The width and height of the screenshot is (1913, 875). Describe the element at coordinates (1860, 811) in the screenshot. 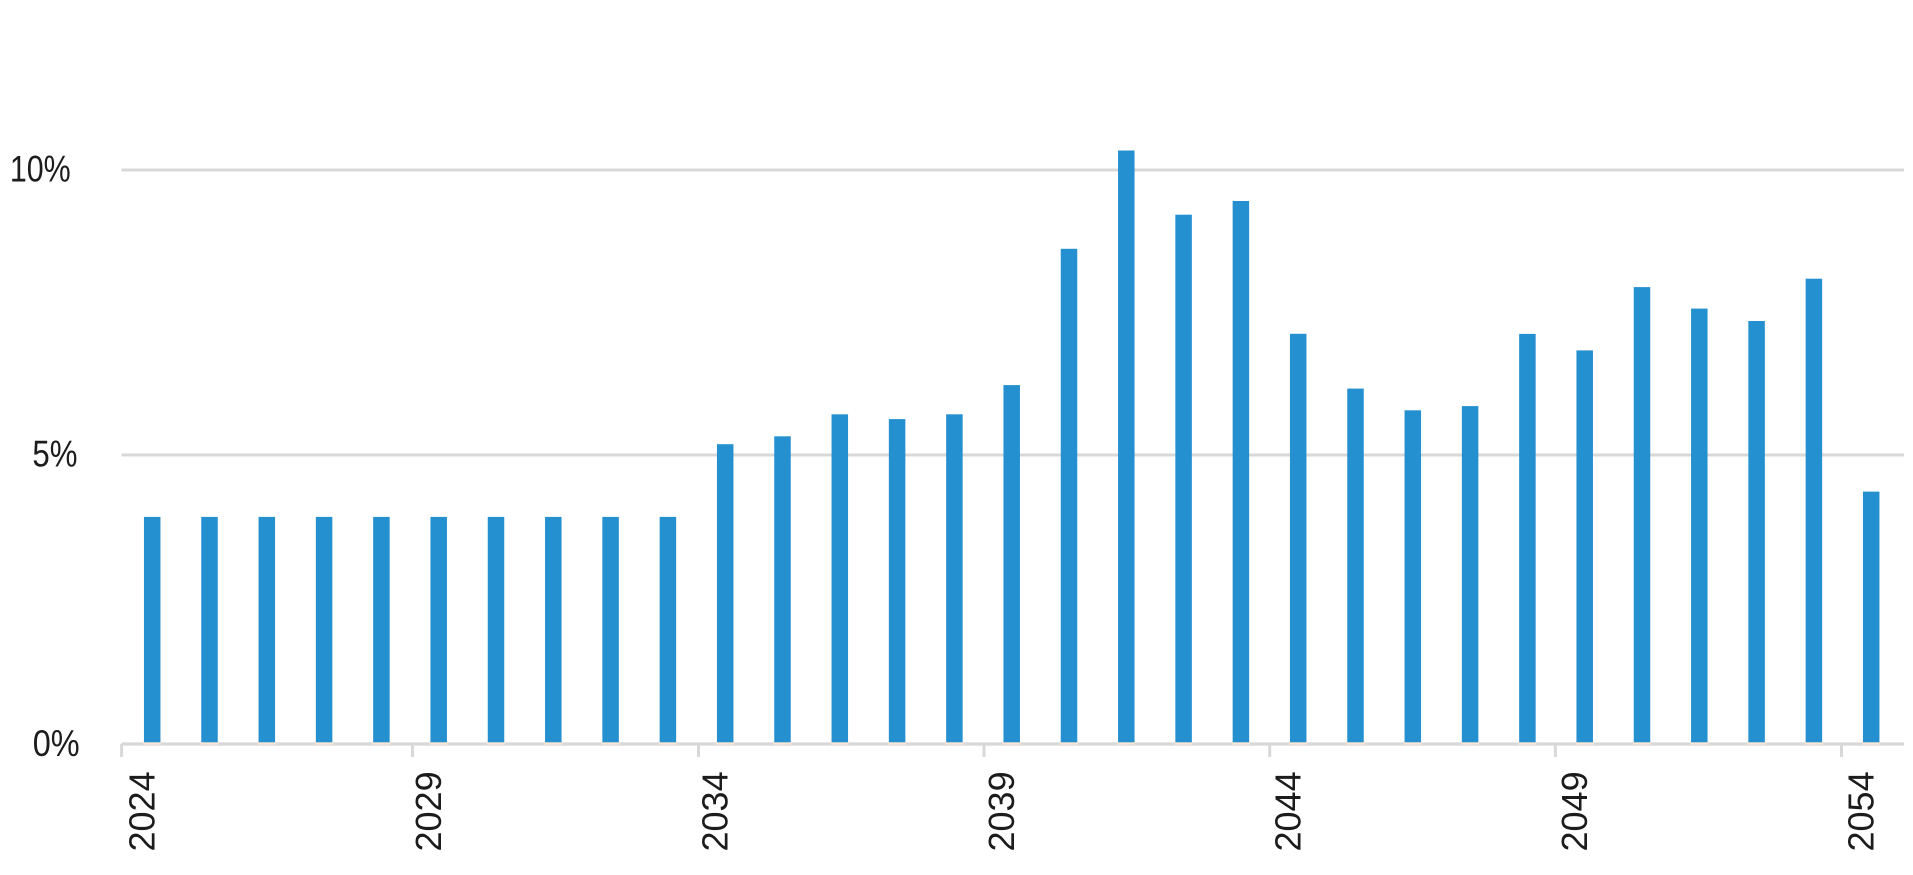

I see `svg-text: 2054` at that location.